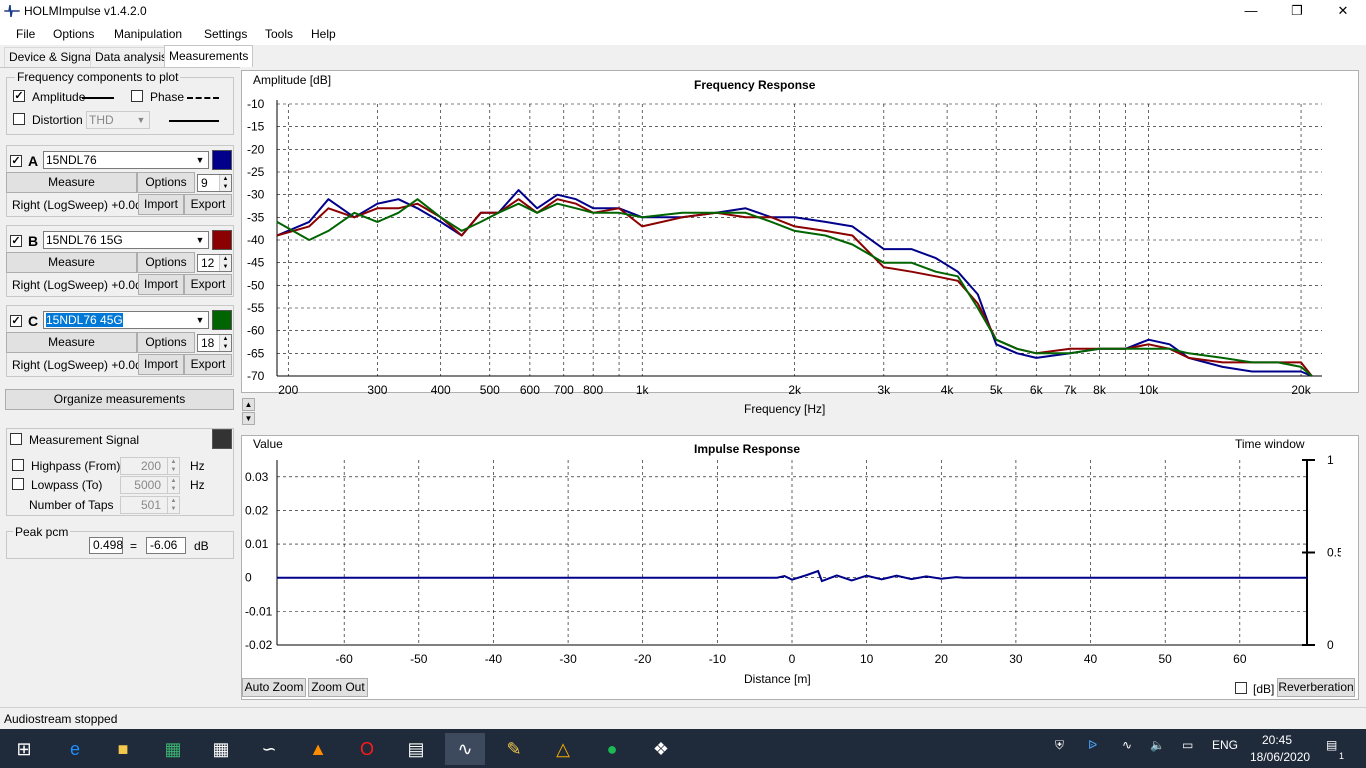  Describe the element at coordinates (612, 749) in the screenshot. I see `spotify-icon: ●` at that location.